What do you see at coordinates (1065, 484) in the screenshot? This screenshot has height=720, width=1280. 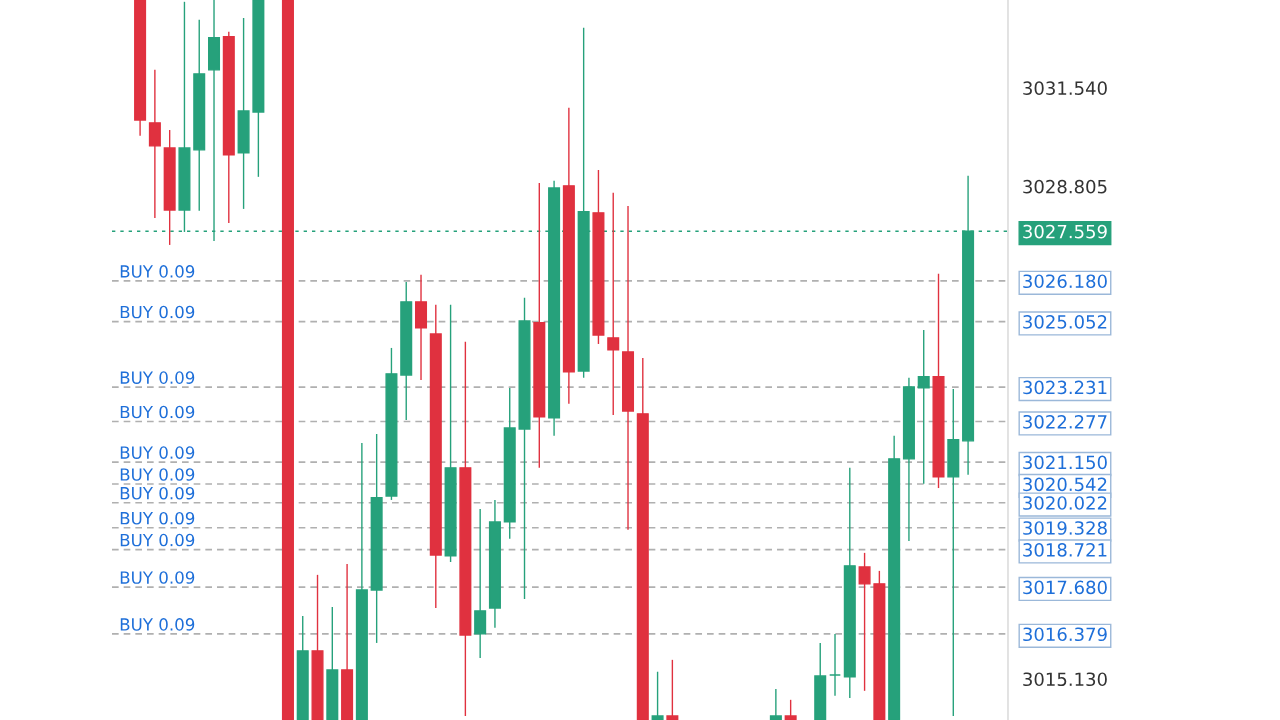 I see `y-tick-label: 3020.542` at bounding box center [1065, 484].